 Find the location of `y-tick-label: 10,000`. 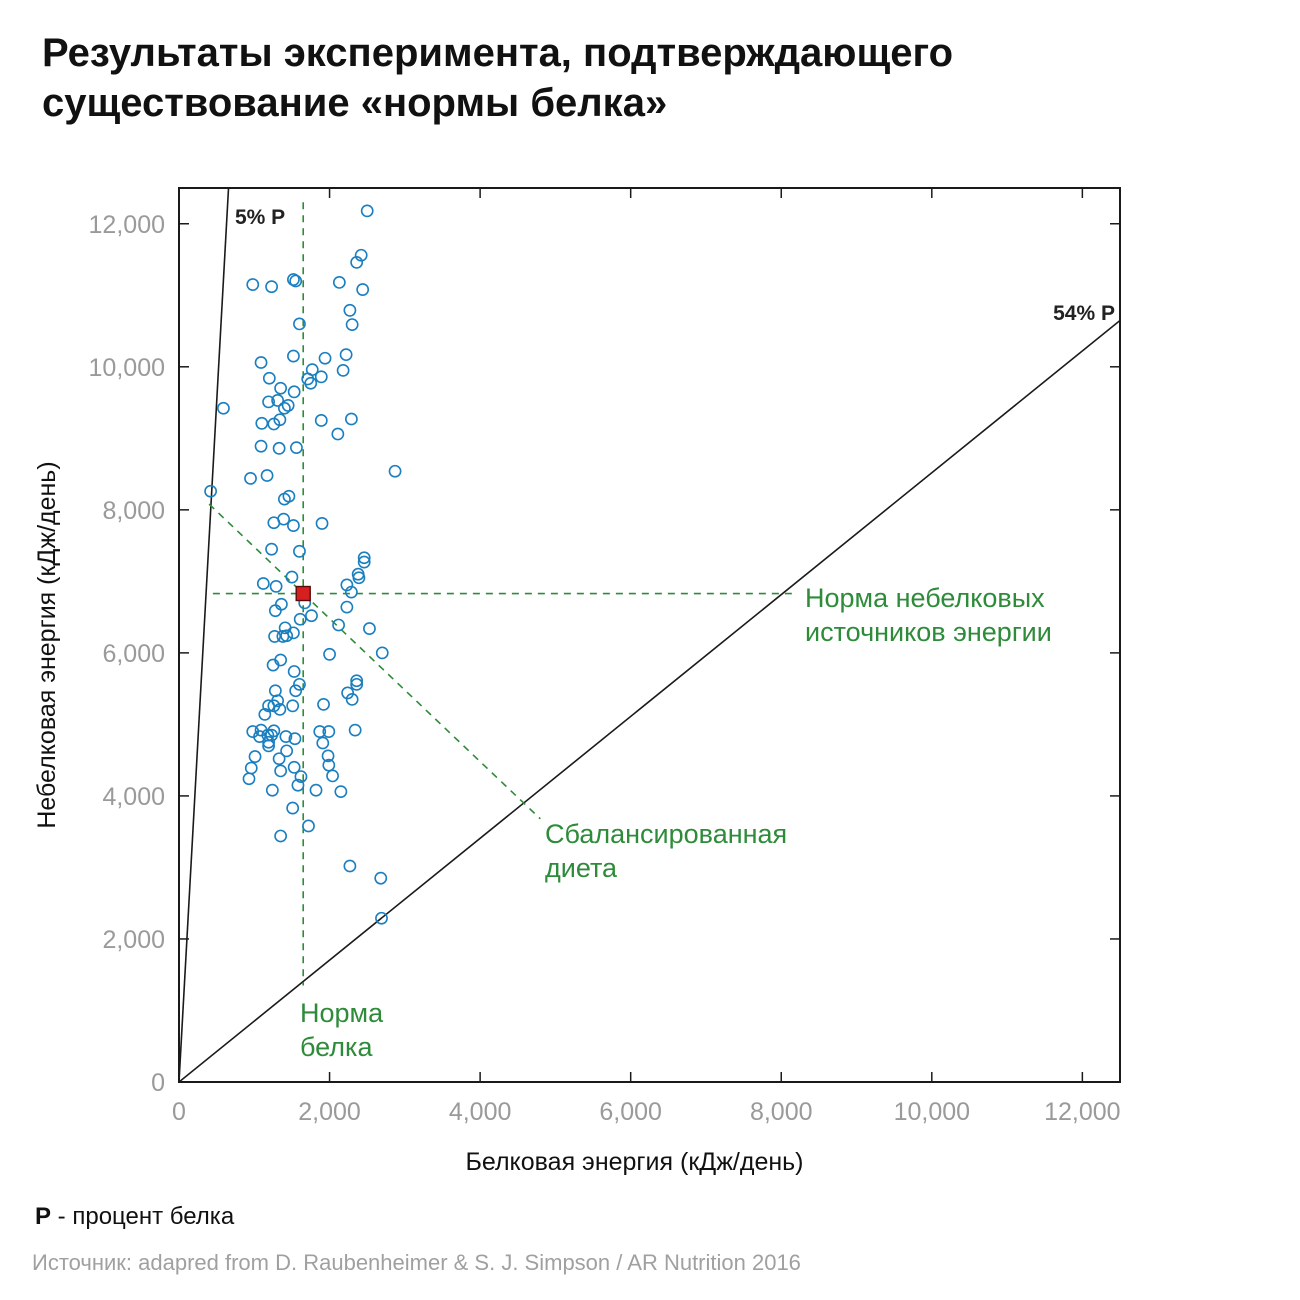

y-tick-label: 10,000 is located at coordinates (127, 368).